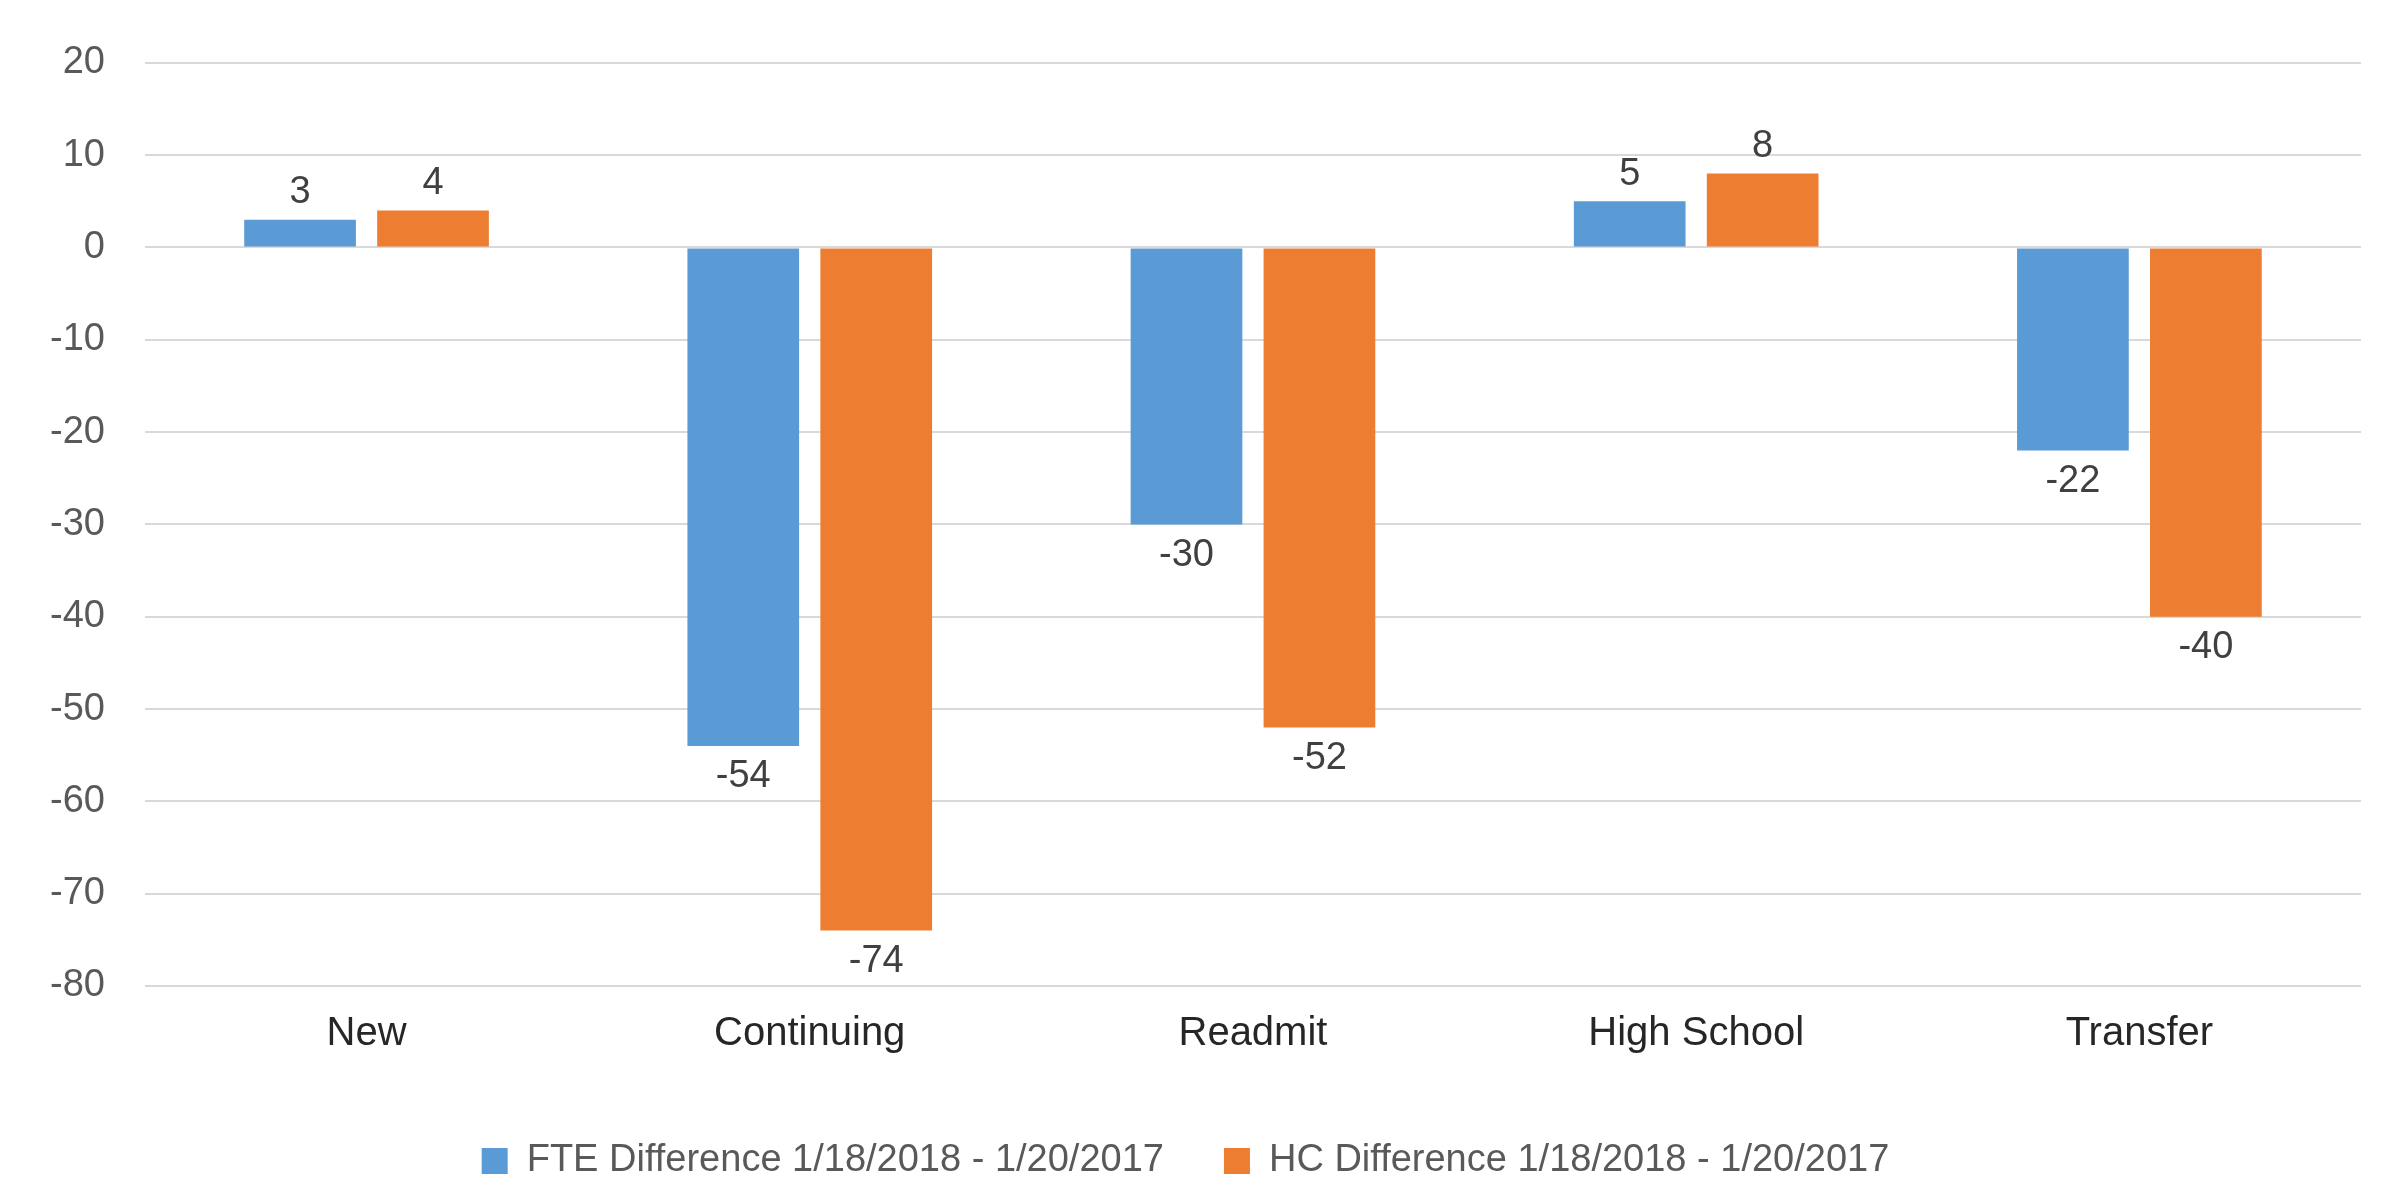  I want to click on data-label: -74, so click(876, 959).